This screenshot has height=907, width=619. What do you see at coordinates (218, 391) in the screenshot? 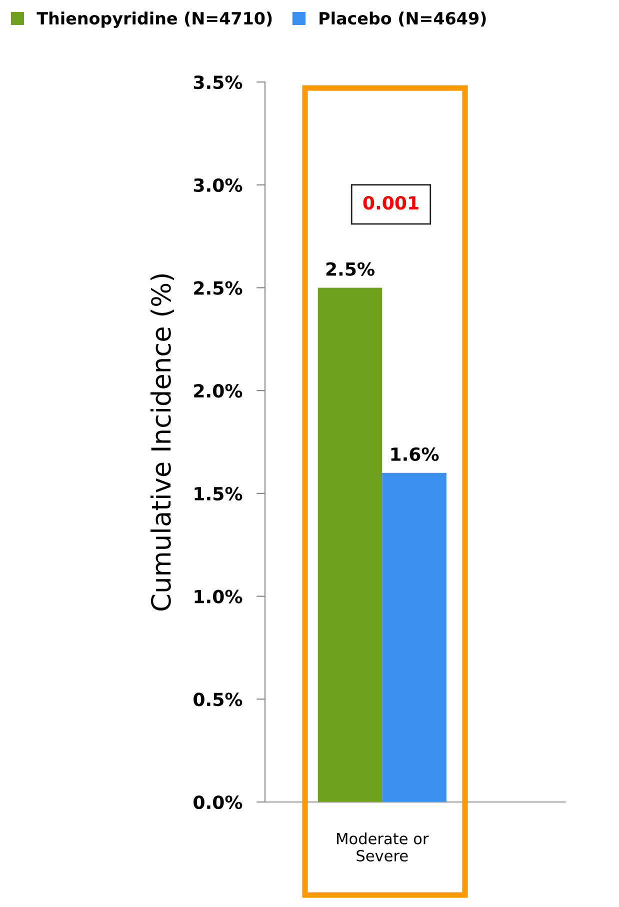
I see `y-tick-label: 2.0%` at bounding box center [218, 391].